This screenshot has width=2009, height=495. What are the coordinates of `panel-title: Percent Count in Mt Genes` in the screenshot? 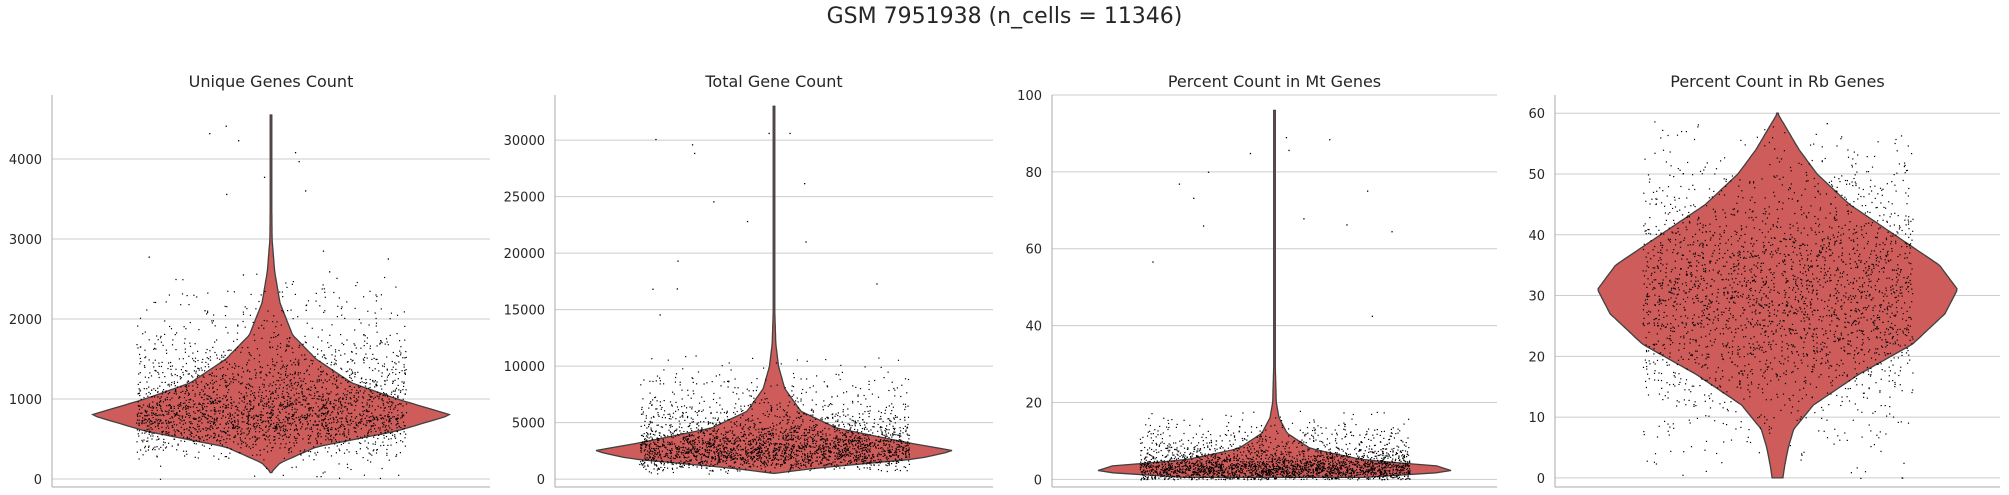 It's located at (1274, 81).